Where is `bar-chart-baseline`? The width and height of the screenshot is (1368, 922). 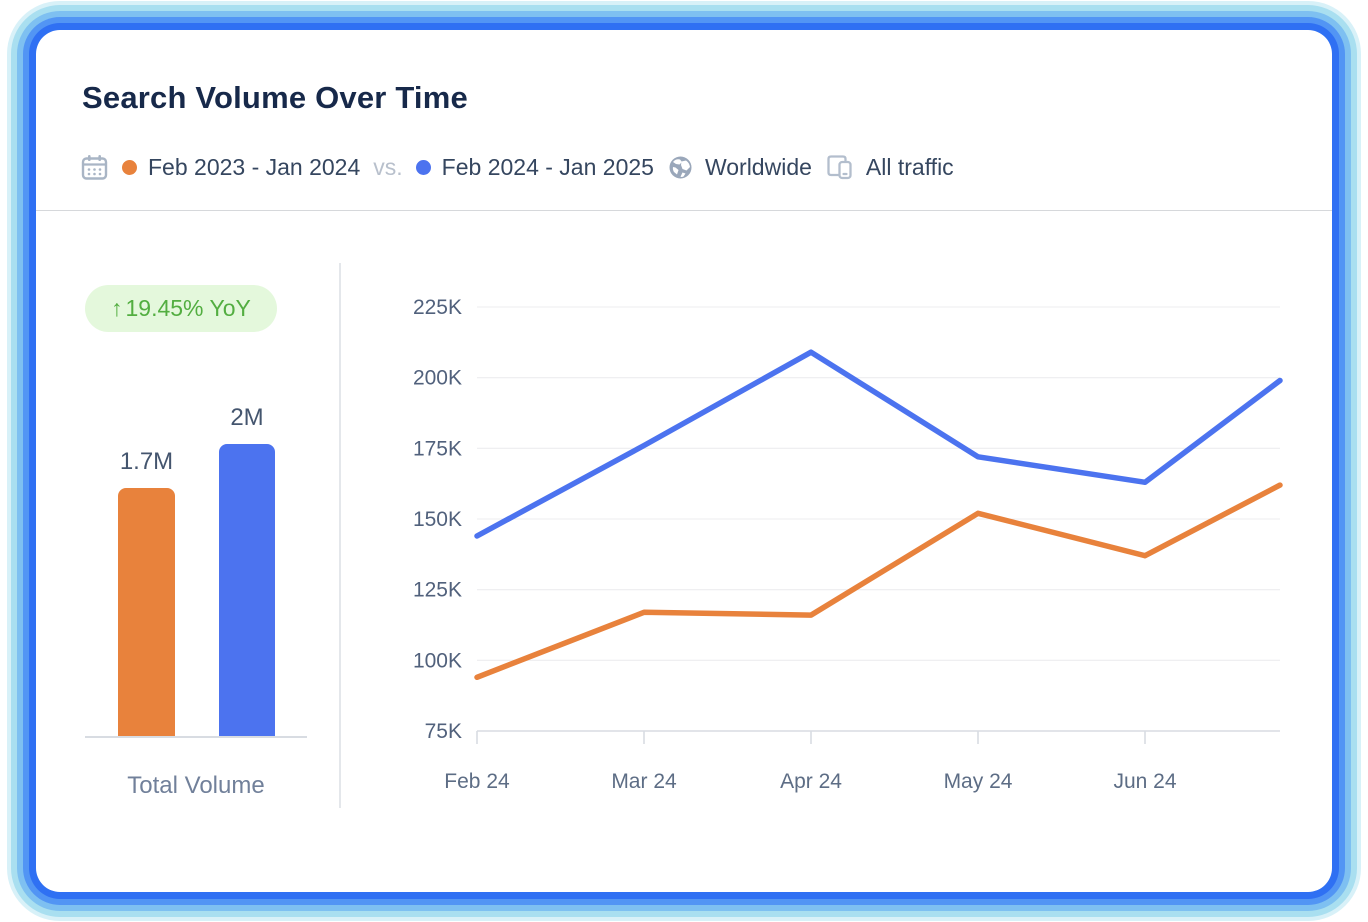 bar-chart-baseline is located at coordinates (196, 737).